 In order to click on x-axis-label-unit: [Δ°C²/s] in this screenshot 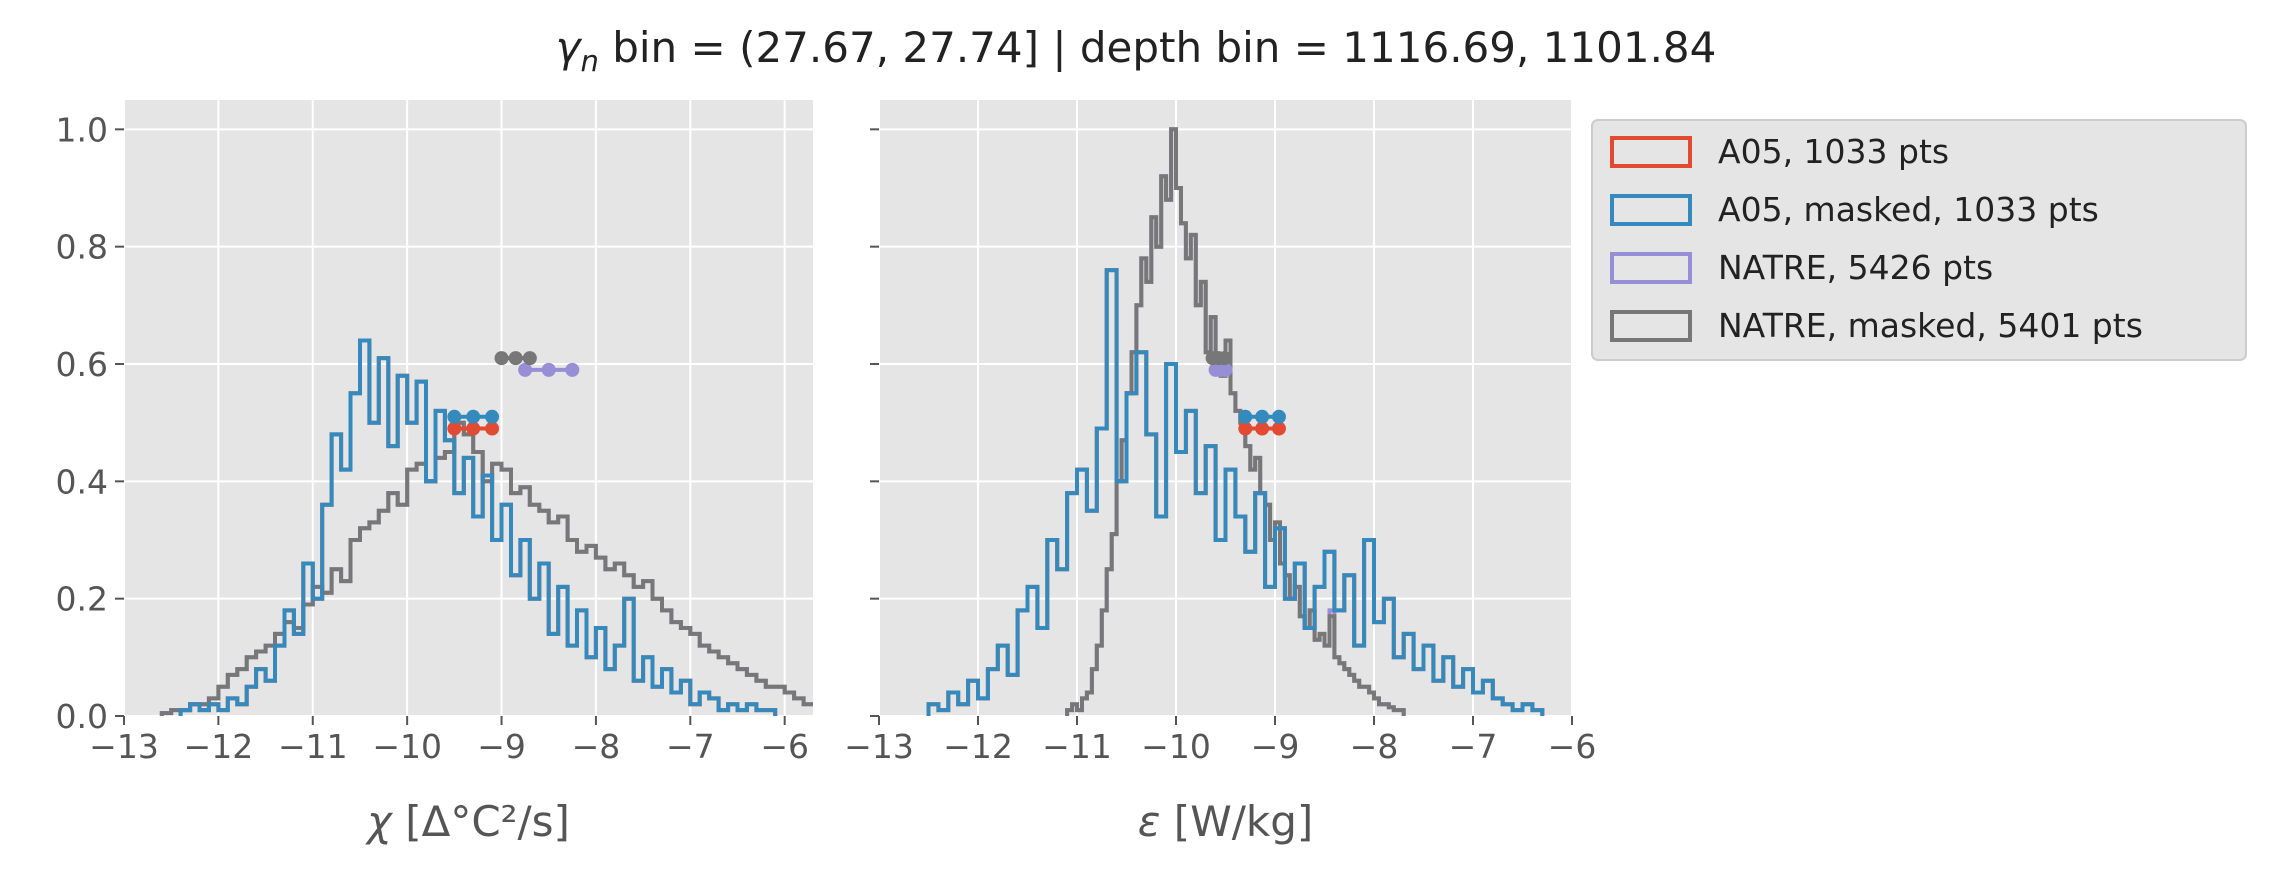, I will do `click(481, 821)`.